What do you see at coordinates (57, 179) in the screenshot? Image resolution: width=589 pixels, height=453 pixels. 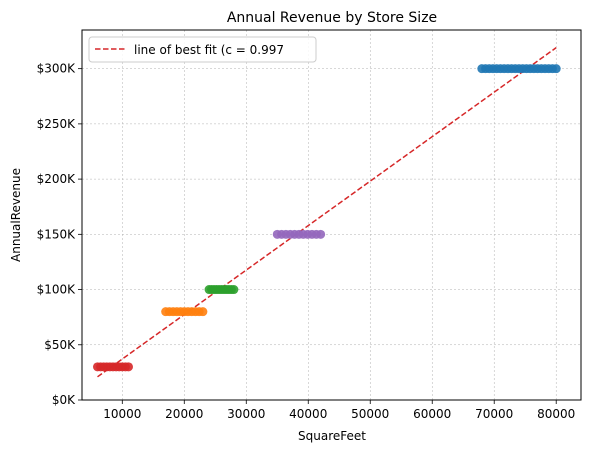 I see `y-tick-label: $200K` at bounding box center [57, 179].